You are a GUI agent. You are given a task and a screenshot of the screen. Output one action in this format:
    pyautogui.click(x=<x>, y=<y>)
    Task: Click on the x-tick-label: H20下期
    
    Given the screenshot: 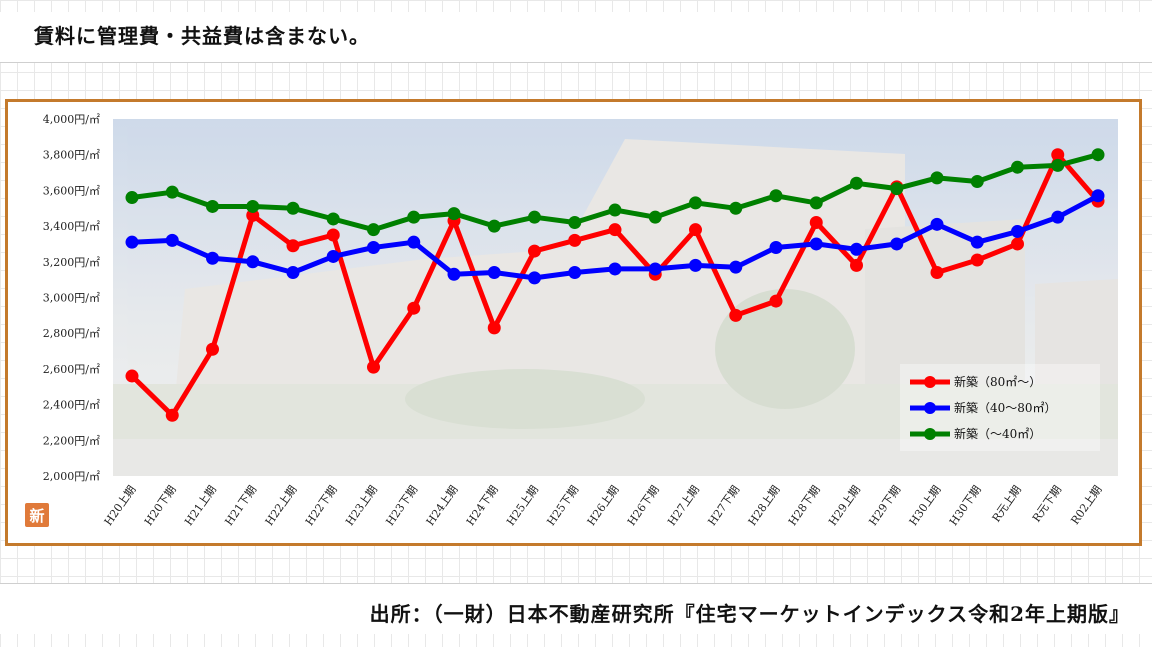 What is the action you would take?
    pyautogui.click(x=160, y=505)
    